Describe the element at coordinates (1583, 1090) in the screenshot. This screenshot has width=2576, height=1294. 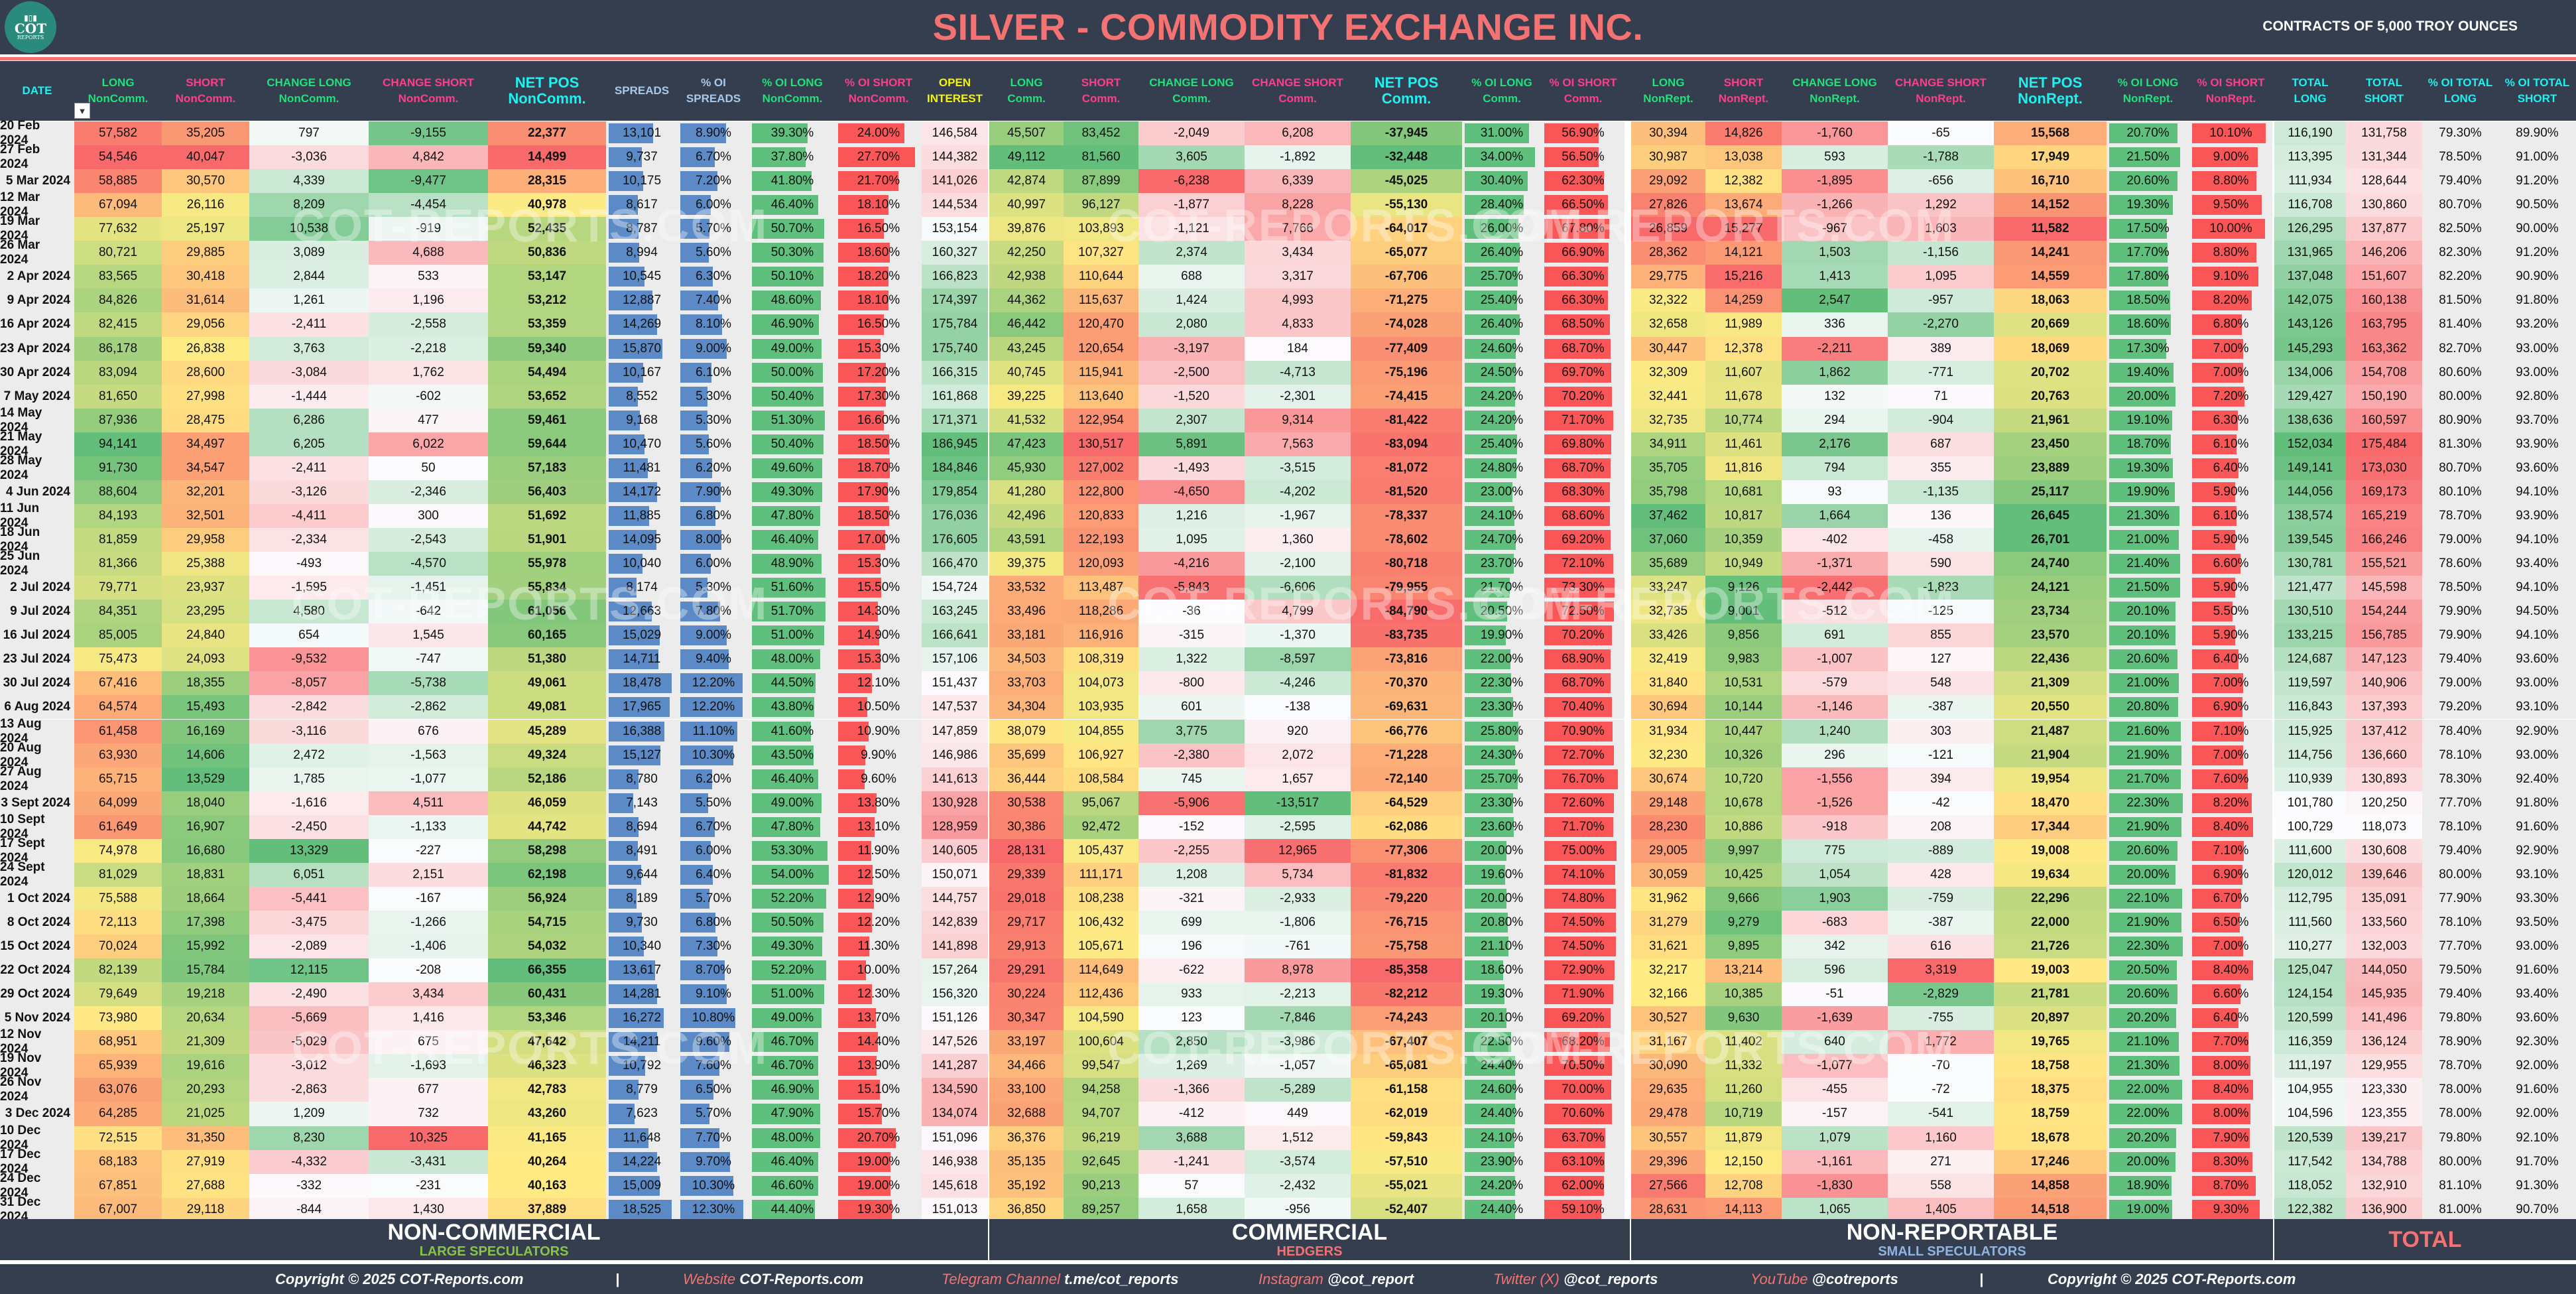
I see `cell-c-6: 70.00%` at that location.